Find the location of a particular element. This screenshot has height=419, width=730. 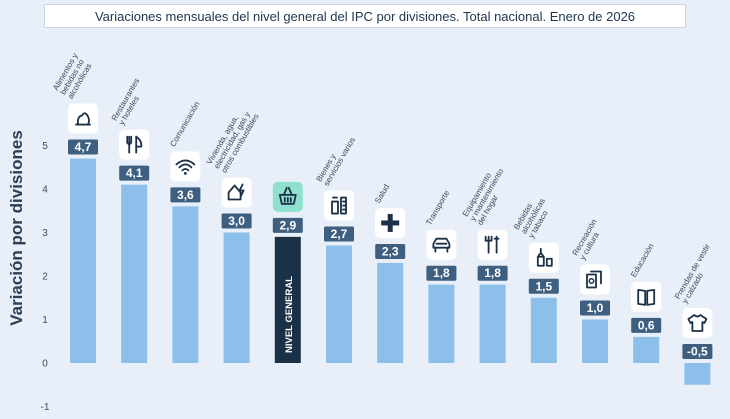

shirt-icon is located at coordinates (697, 323).